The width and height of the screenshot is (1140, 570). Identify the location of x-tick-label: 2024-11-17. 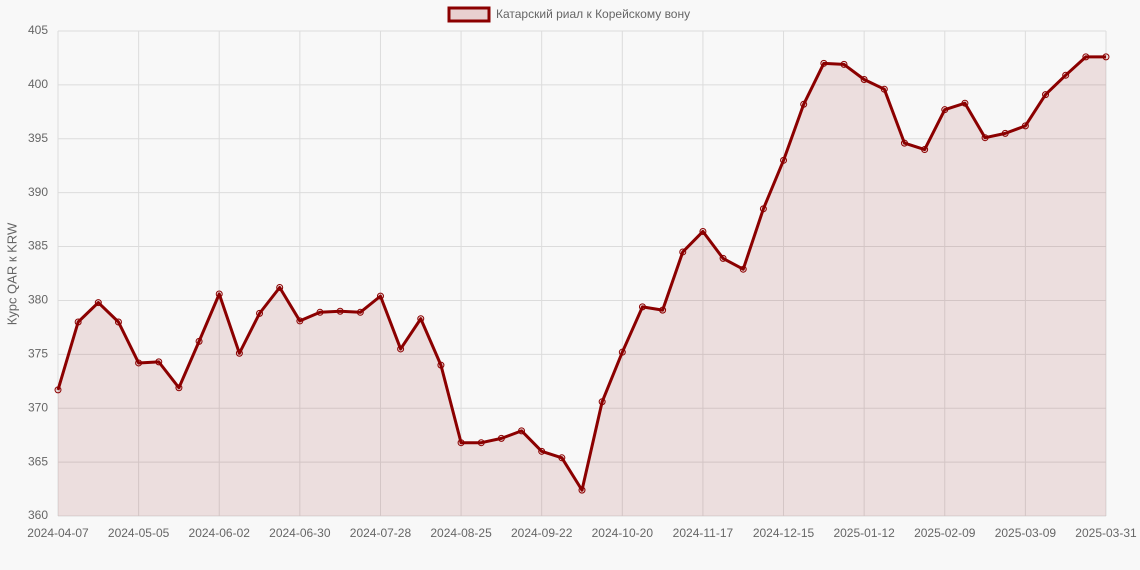
(703, 533).